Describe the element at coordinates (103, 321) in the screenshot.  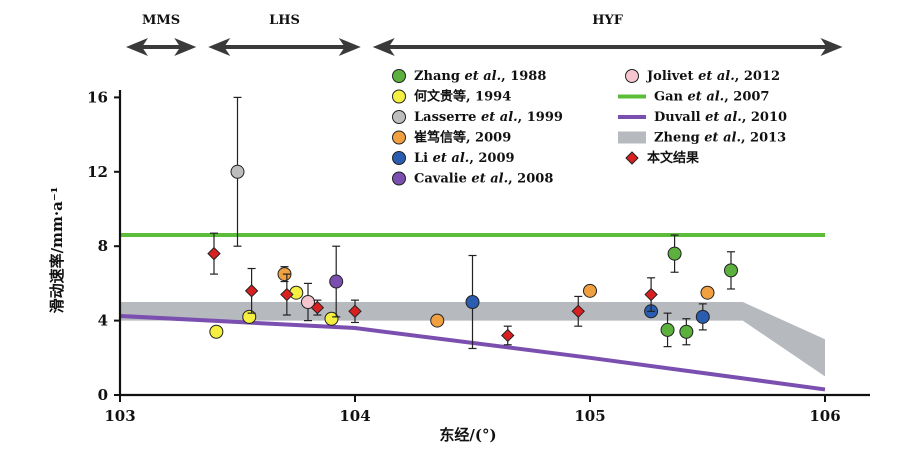
I see `y-tick-label: 4` at that location.